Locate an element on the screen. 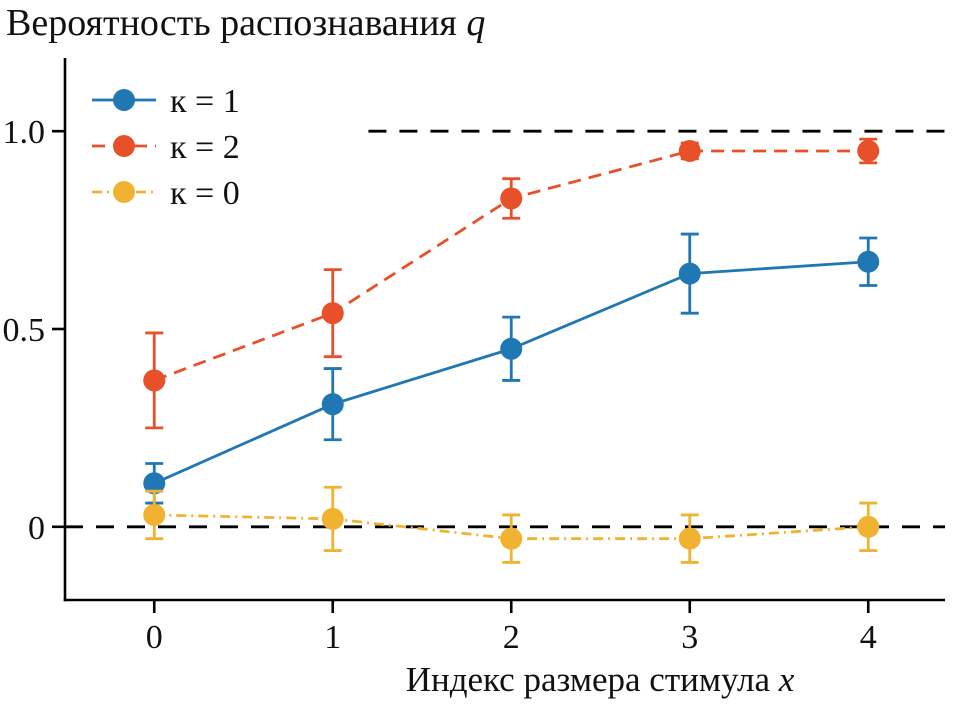 This screenshot has height=709, width=956. legend-label: к = 0 is located at coordinates (205, 193).